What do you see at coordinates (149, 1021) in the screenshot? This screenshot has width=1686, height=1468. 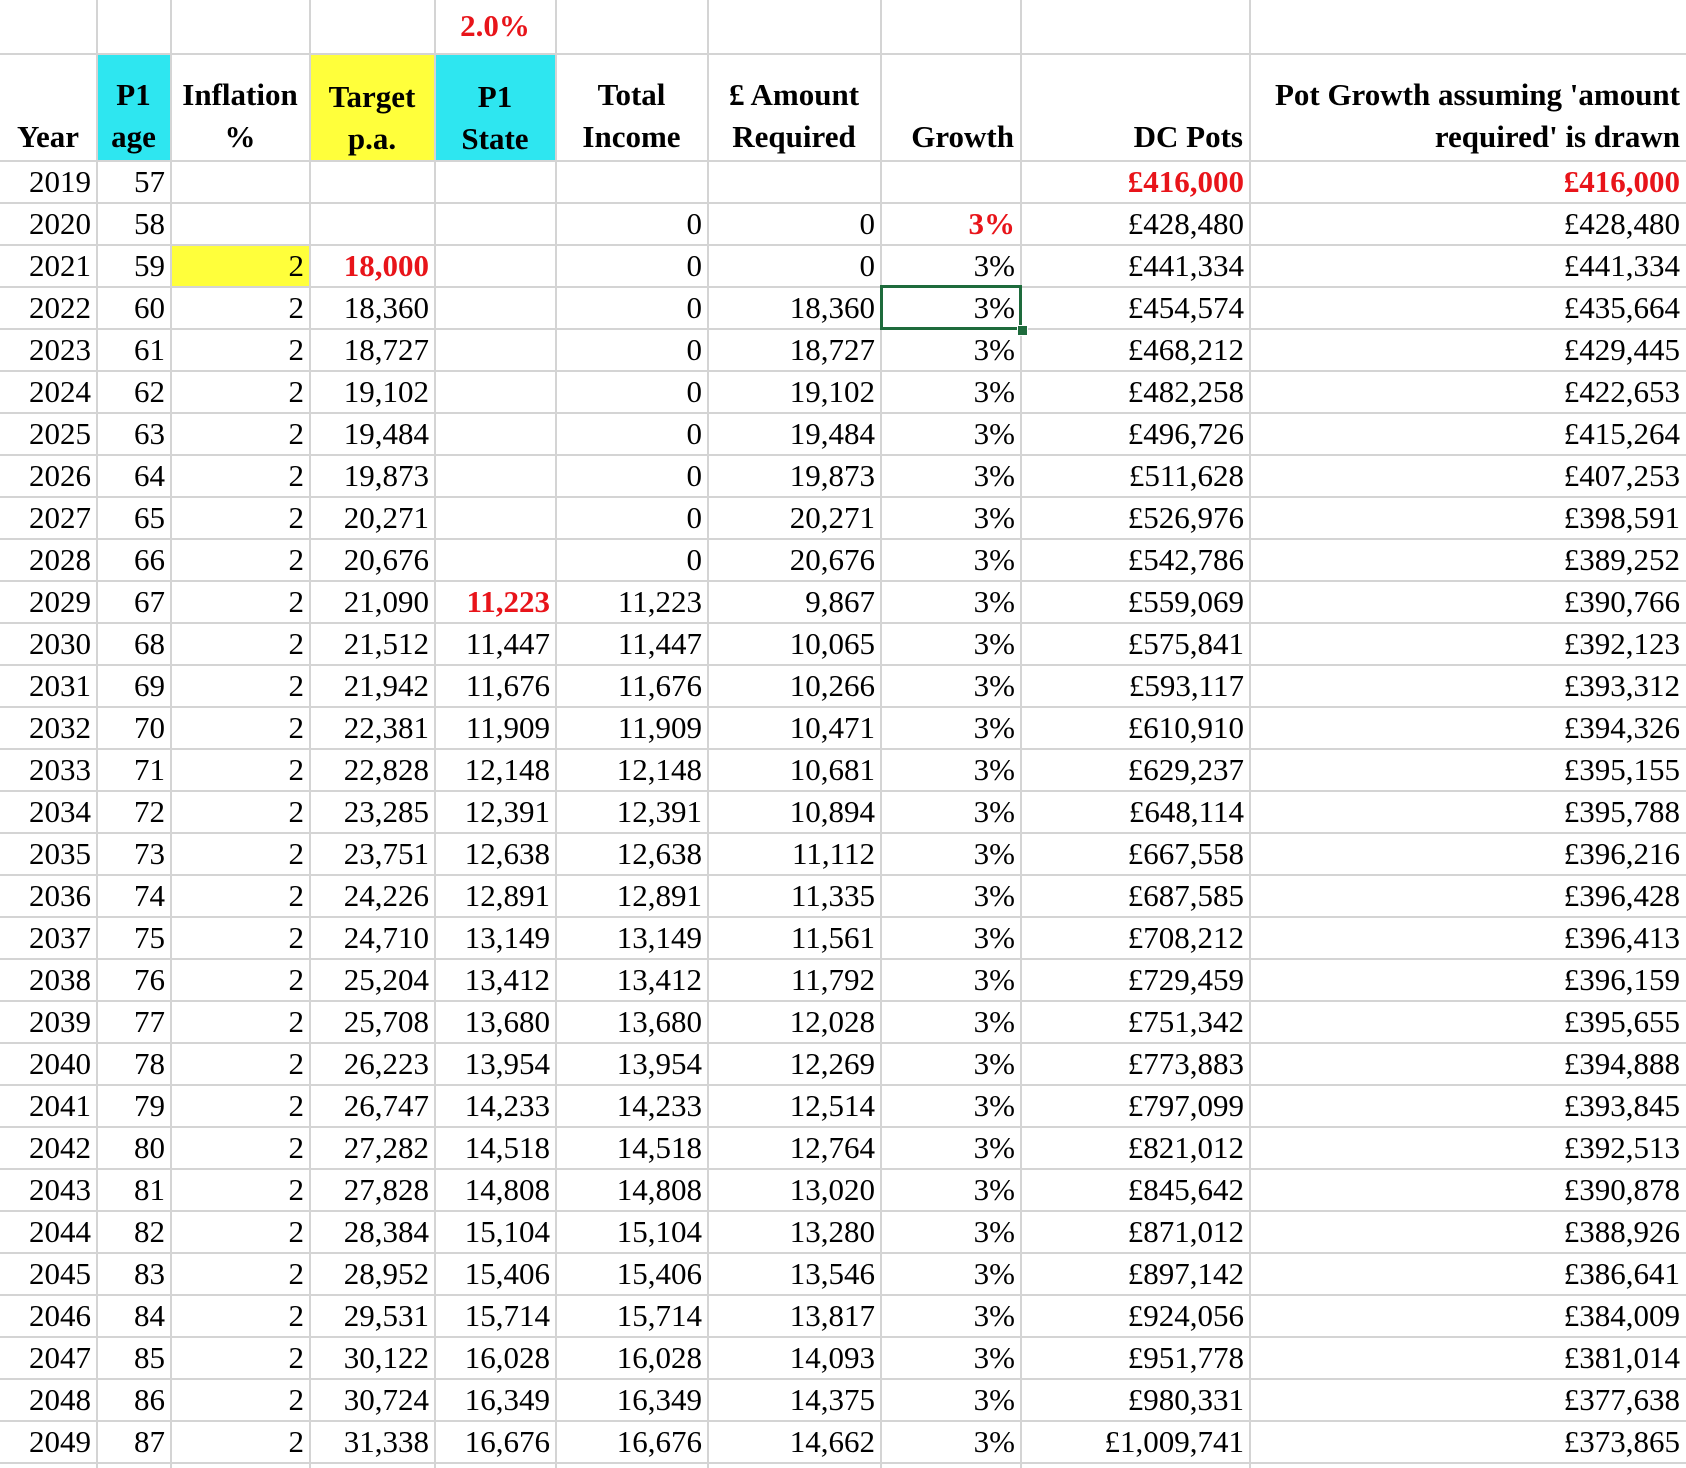 I see `cell-p1-age: 77` at bounding box center [149, 1021].